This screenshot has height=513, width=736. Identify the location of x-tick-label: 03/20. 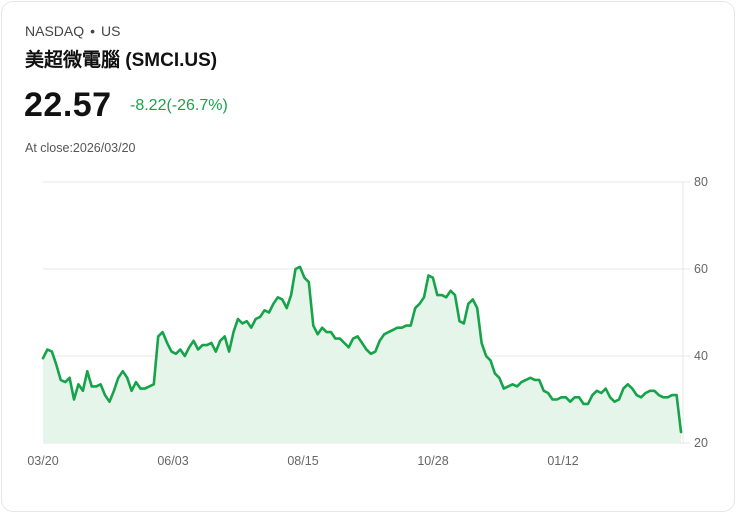
(42, 461).